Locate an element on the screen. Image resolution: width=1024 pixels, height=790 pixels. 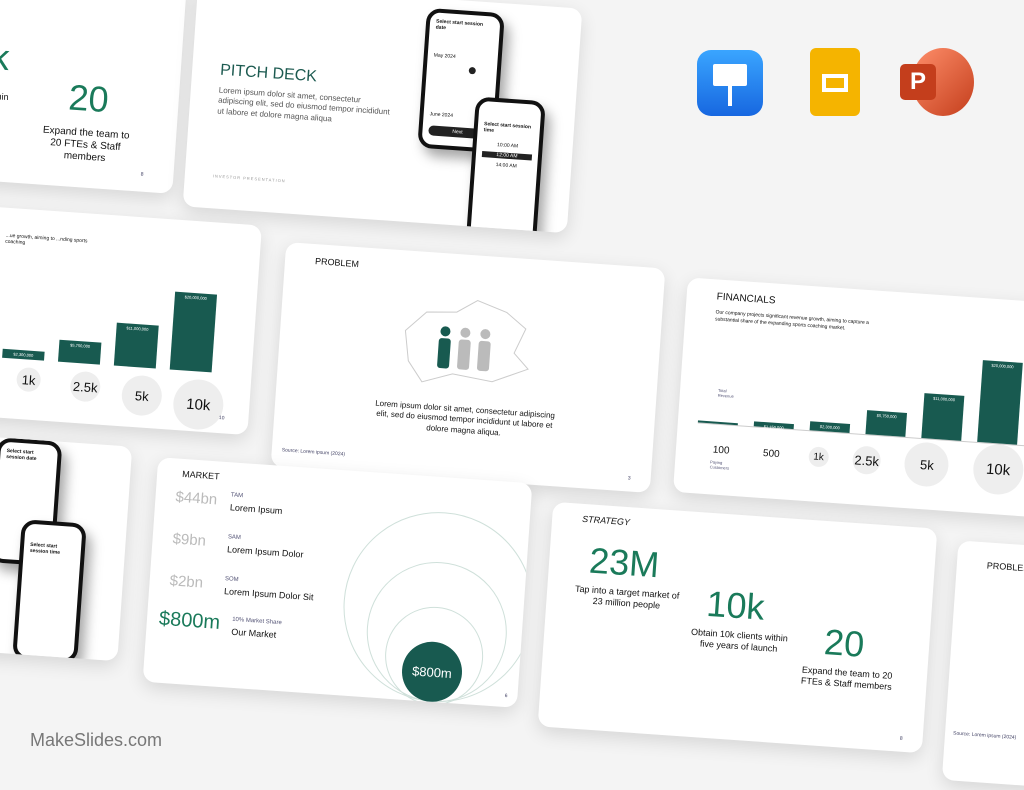
market-tag: SAM is located at coordinates (234, 538).